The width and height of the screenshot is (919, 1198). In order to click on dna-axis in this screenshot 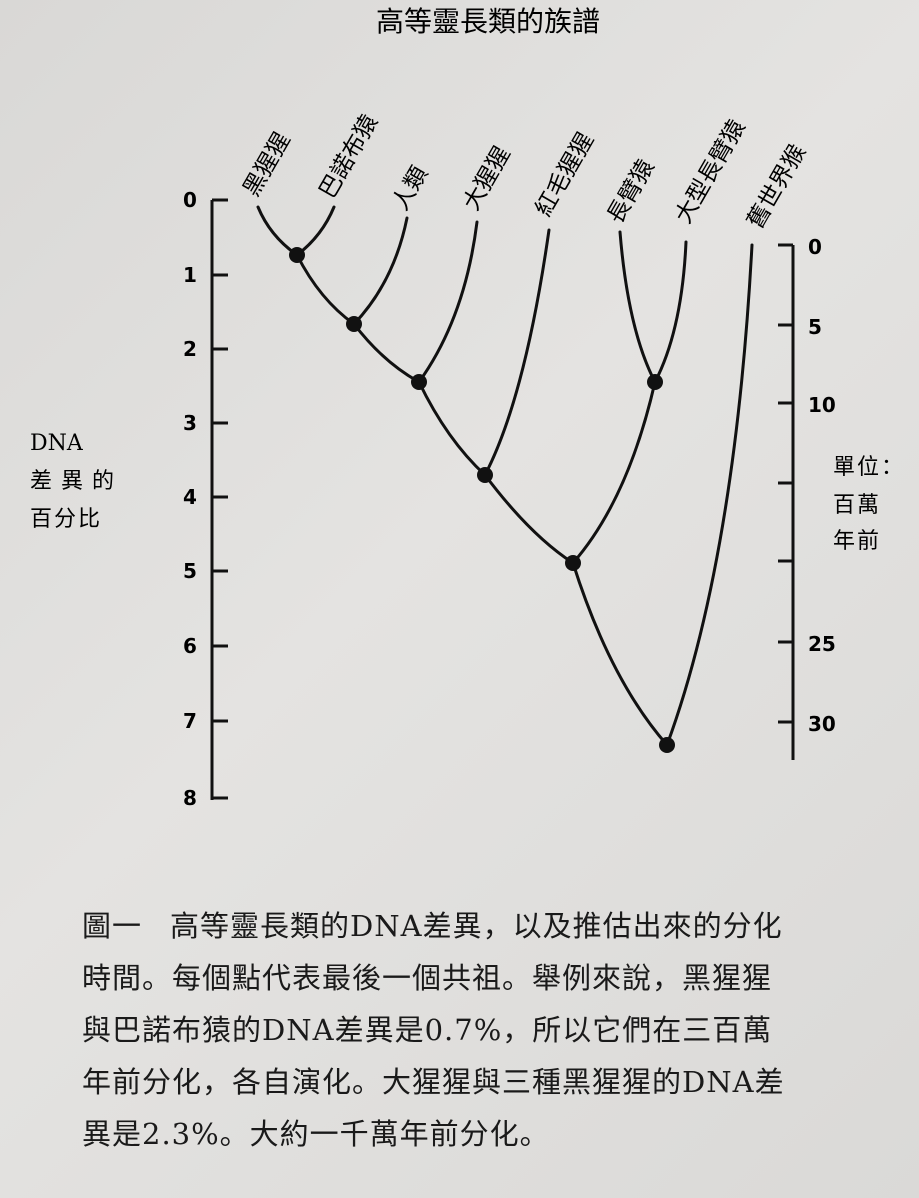, I will do `click(219, 499)`.